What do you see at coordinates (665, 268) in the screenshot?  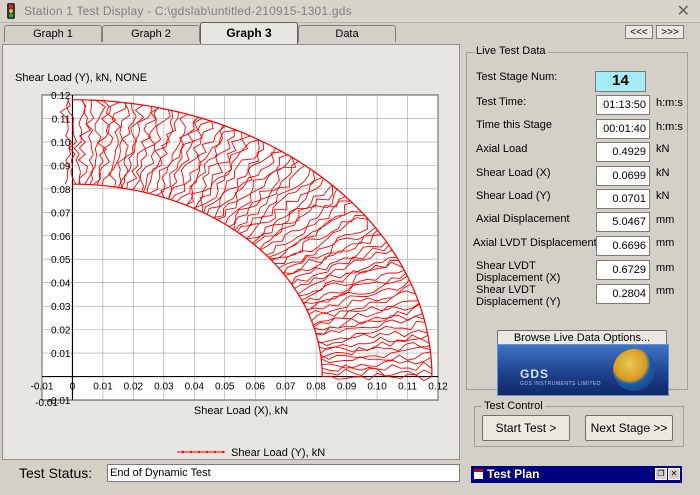 I see `unit-shear-lvdt-x: mm` at bounding box center [665, 268].